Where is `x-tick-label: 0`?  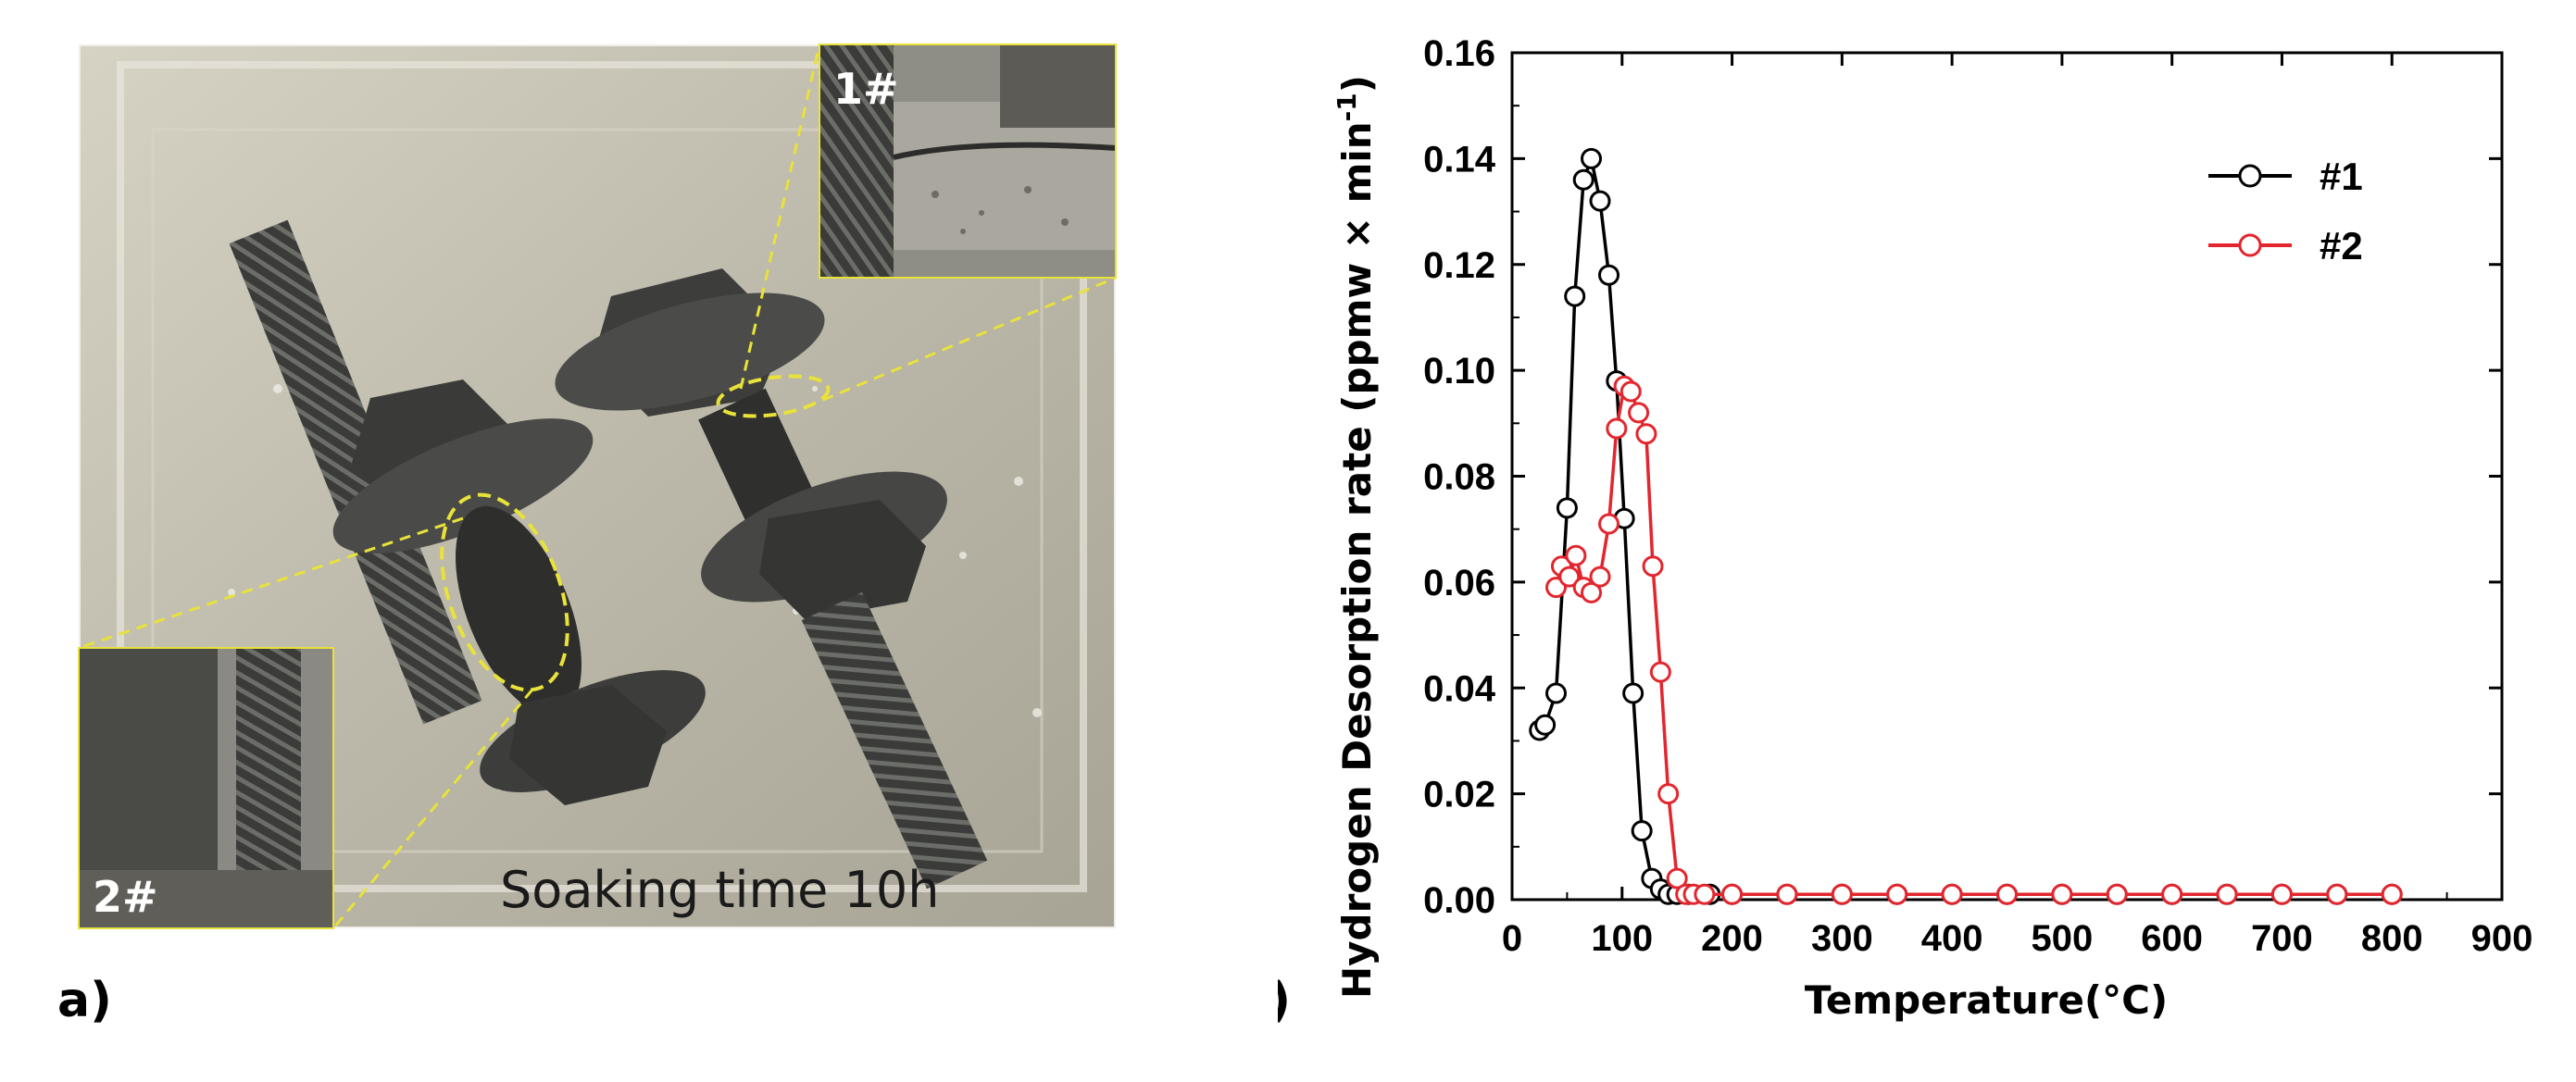
x-tick-label: 0 is located at coordinates (1512, 938).